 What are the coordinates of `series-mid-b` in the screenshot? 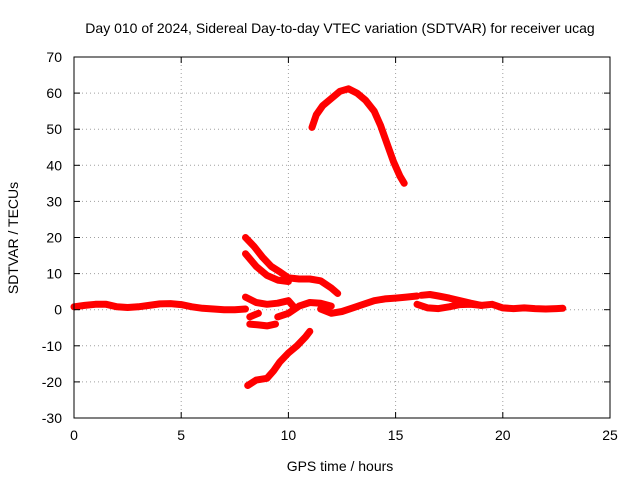 It's located at (304, 310).